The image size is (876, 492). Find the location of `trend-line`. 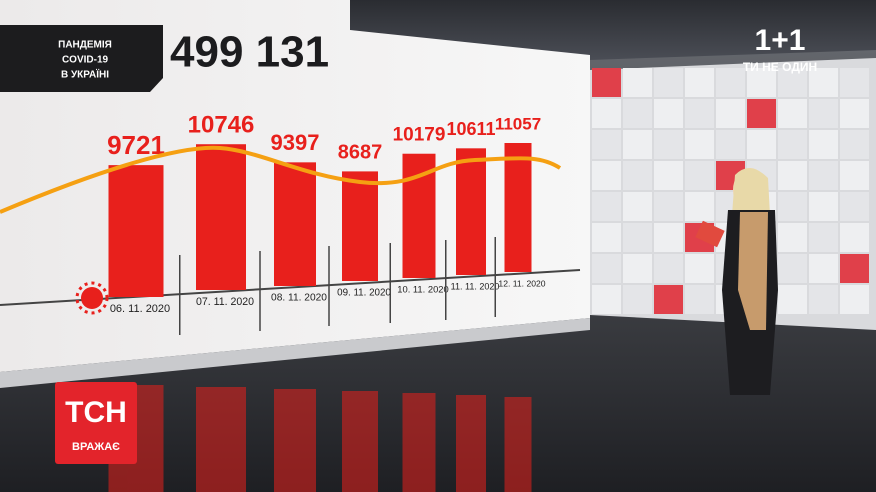

trend-line is located at coordinates (281, 179).